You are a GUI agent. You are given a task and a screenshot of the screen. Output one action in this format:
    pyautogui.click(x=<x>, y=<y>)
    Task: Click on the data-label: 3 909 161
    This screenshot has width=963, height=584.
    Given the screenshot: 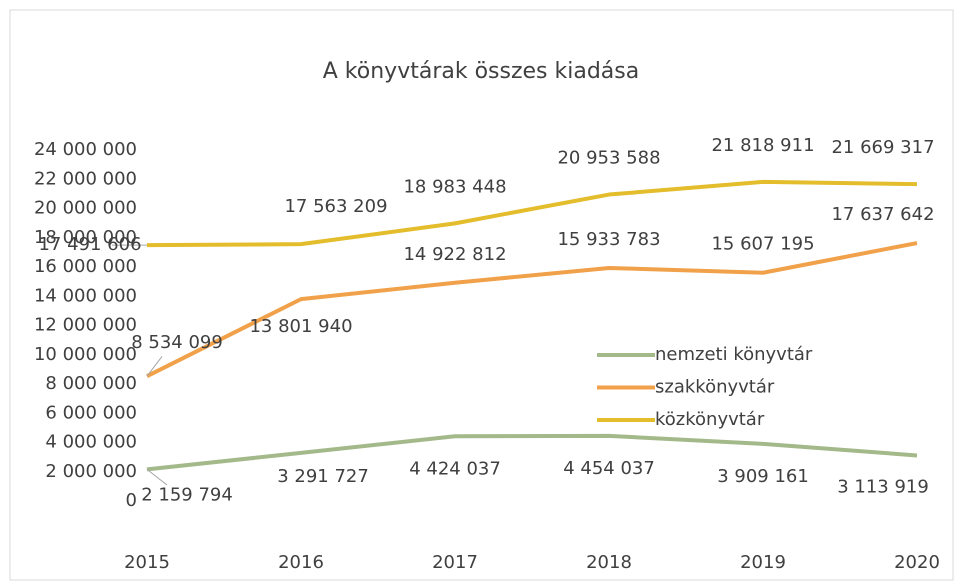 What is the action you would take?
    pyautogui.click(x=763, y=476)
    